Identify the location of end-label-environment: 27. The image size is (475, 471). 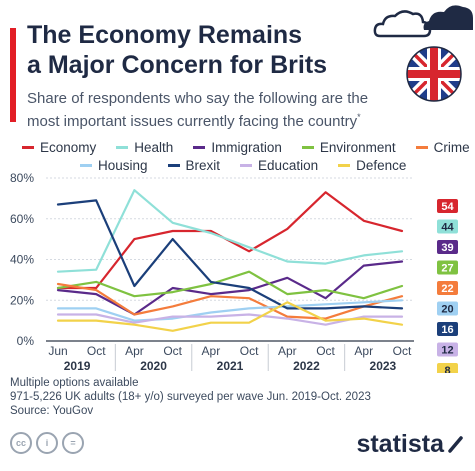
(447, 269).